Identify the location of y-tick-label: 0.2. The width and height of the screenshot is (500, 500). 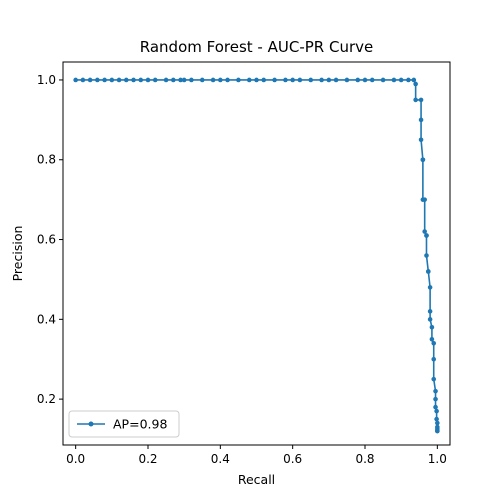
(46, 399).